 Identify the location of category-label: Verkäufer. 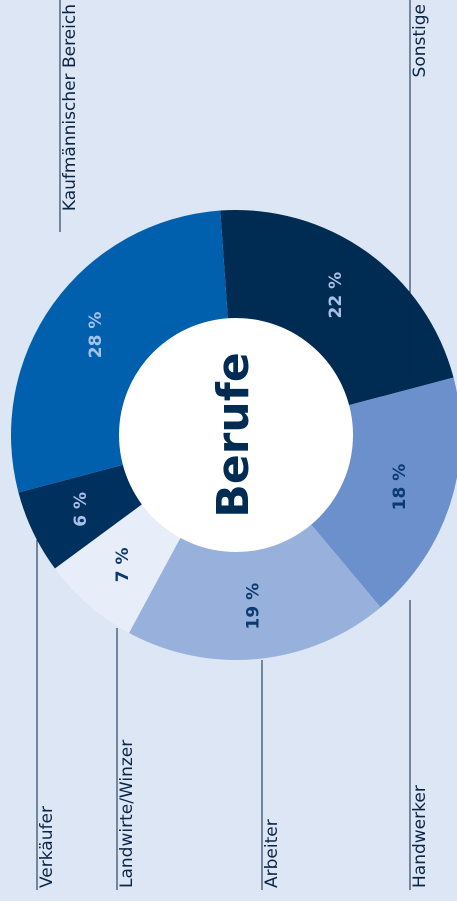
(47, 847).